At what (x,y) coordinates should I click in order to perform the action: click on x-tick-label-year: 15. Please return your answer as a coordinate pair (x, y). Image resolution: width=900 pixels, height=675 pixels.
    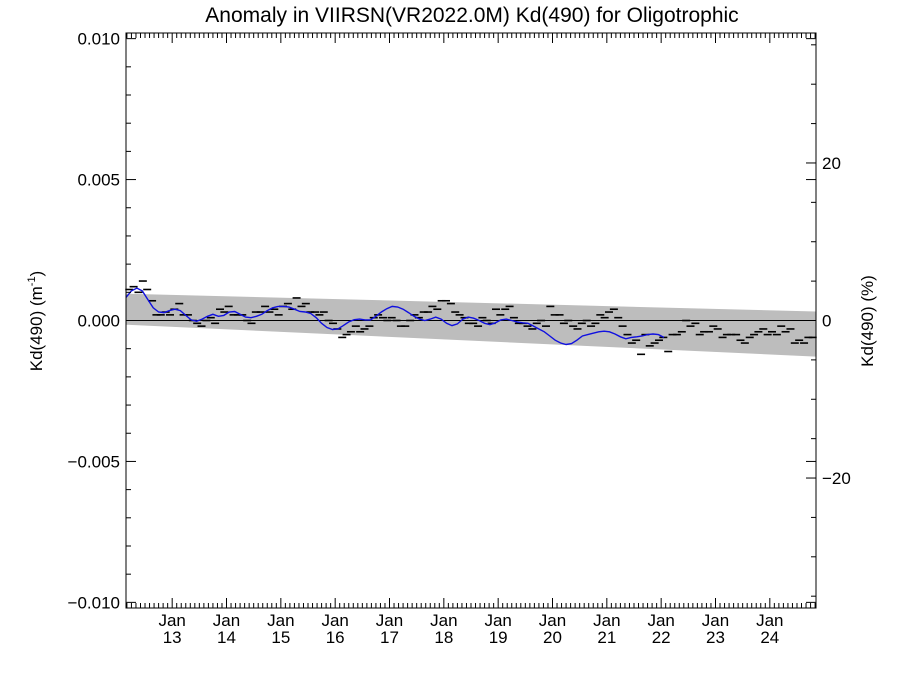
    Looking at the image, I should click on (280, 637).